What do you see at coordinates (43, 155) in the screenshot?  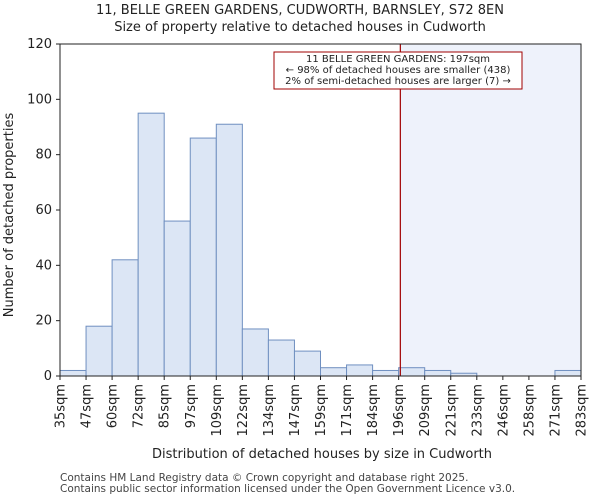 I see `y-tick-label: 80` at bounding box center [43, 155].